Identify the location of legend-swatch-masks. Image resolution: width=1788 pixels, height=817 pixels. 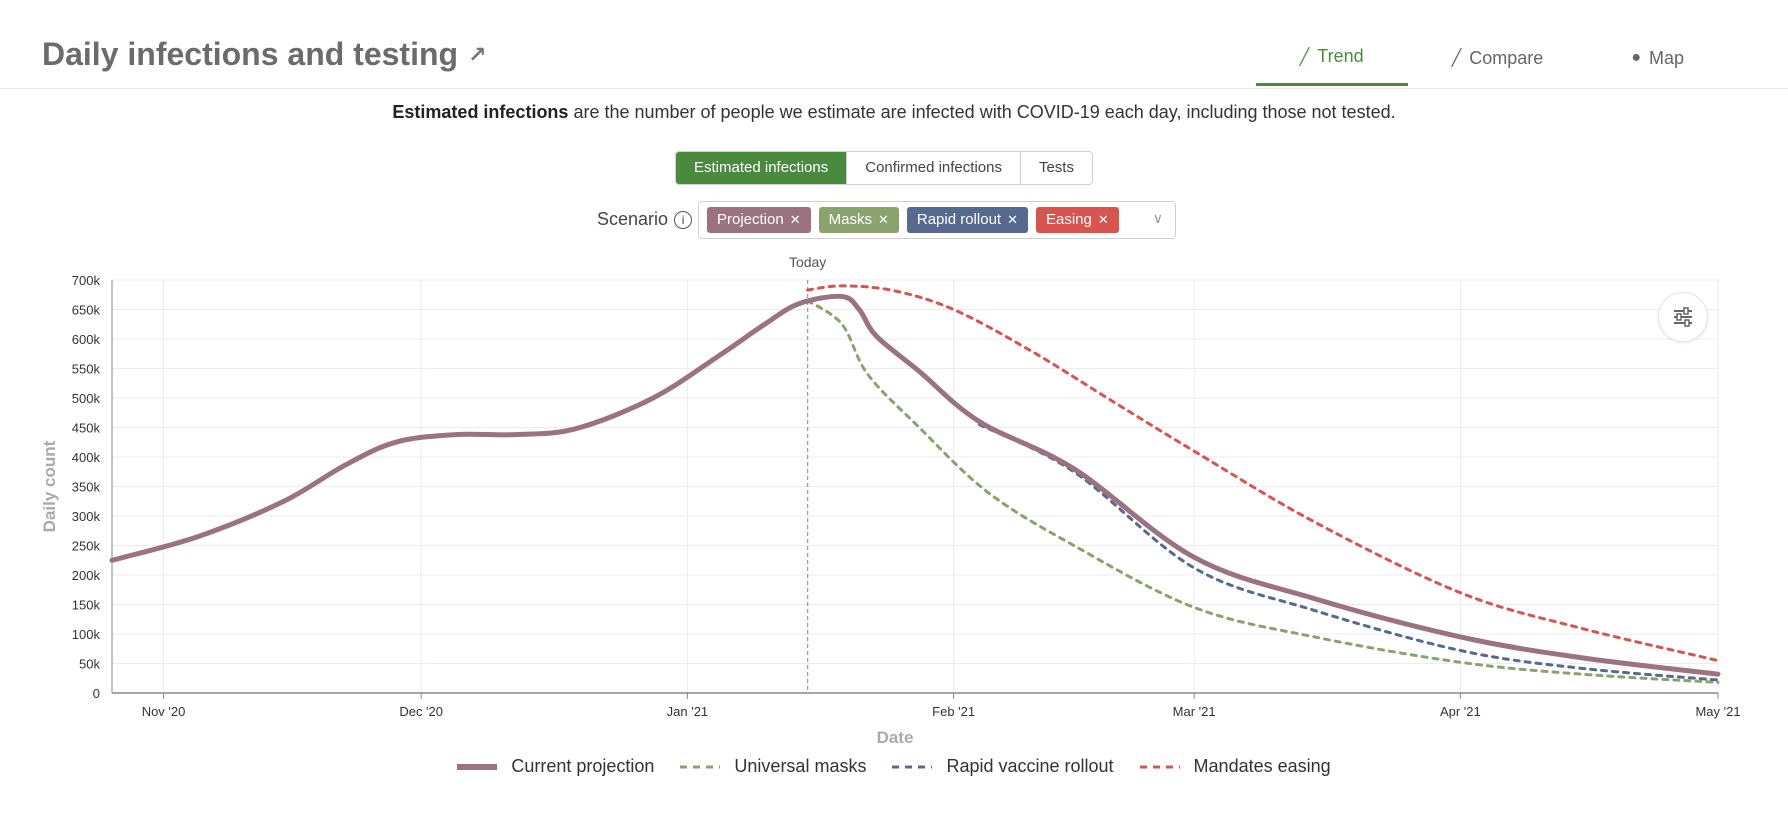
(700, 766).